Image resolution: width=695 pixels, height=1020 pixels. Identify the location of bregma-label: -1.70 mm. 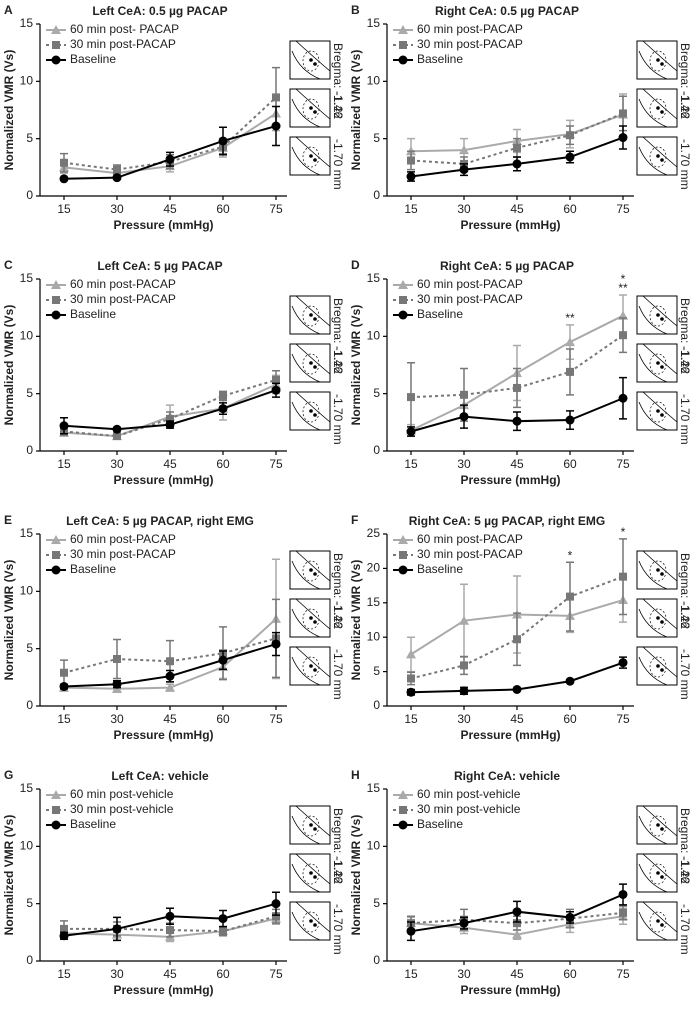
(338, 419).